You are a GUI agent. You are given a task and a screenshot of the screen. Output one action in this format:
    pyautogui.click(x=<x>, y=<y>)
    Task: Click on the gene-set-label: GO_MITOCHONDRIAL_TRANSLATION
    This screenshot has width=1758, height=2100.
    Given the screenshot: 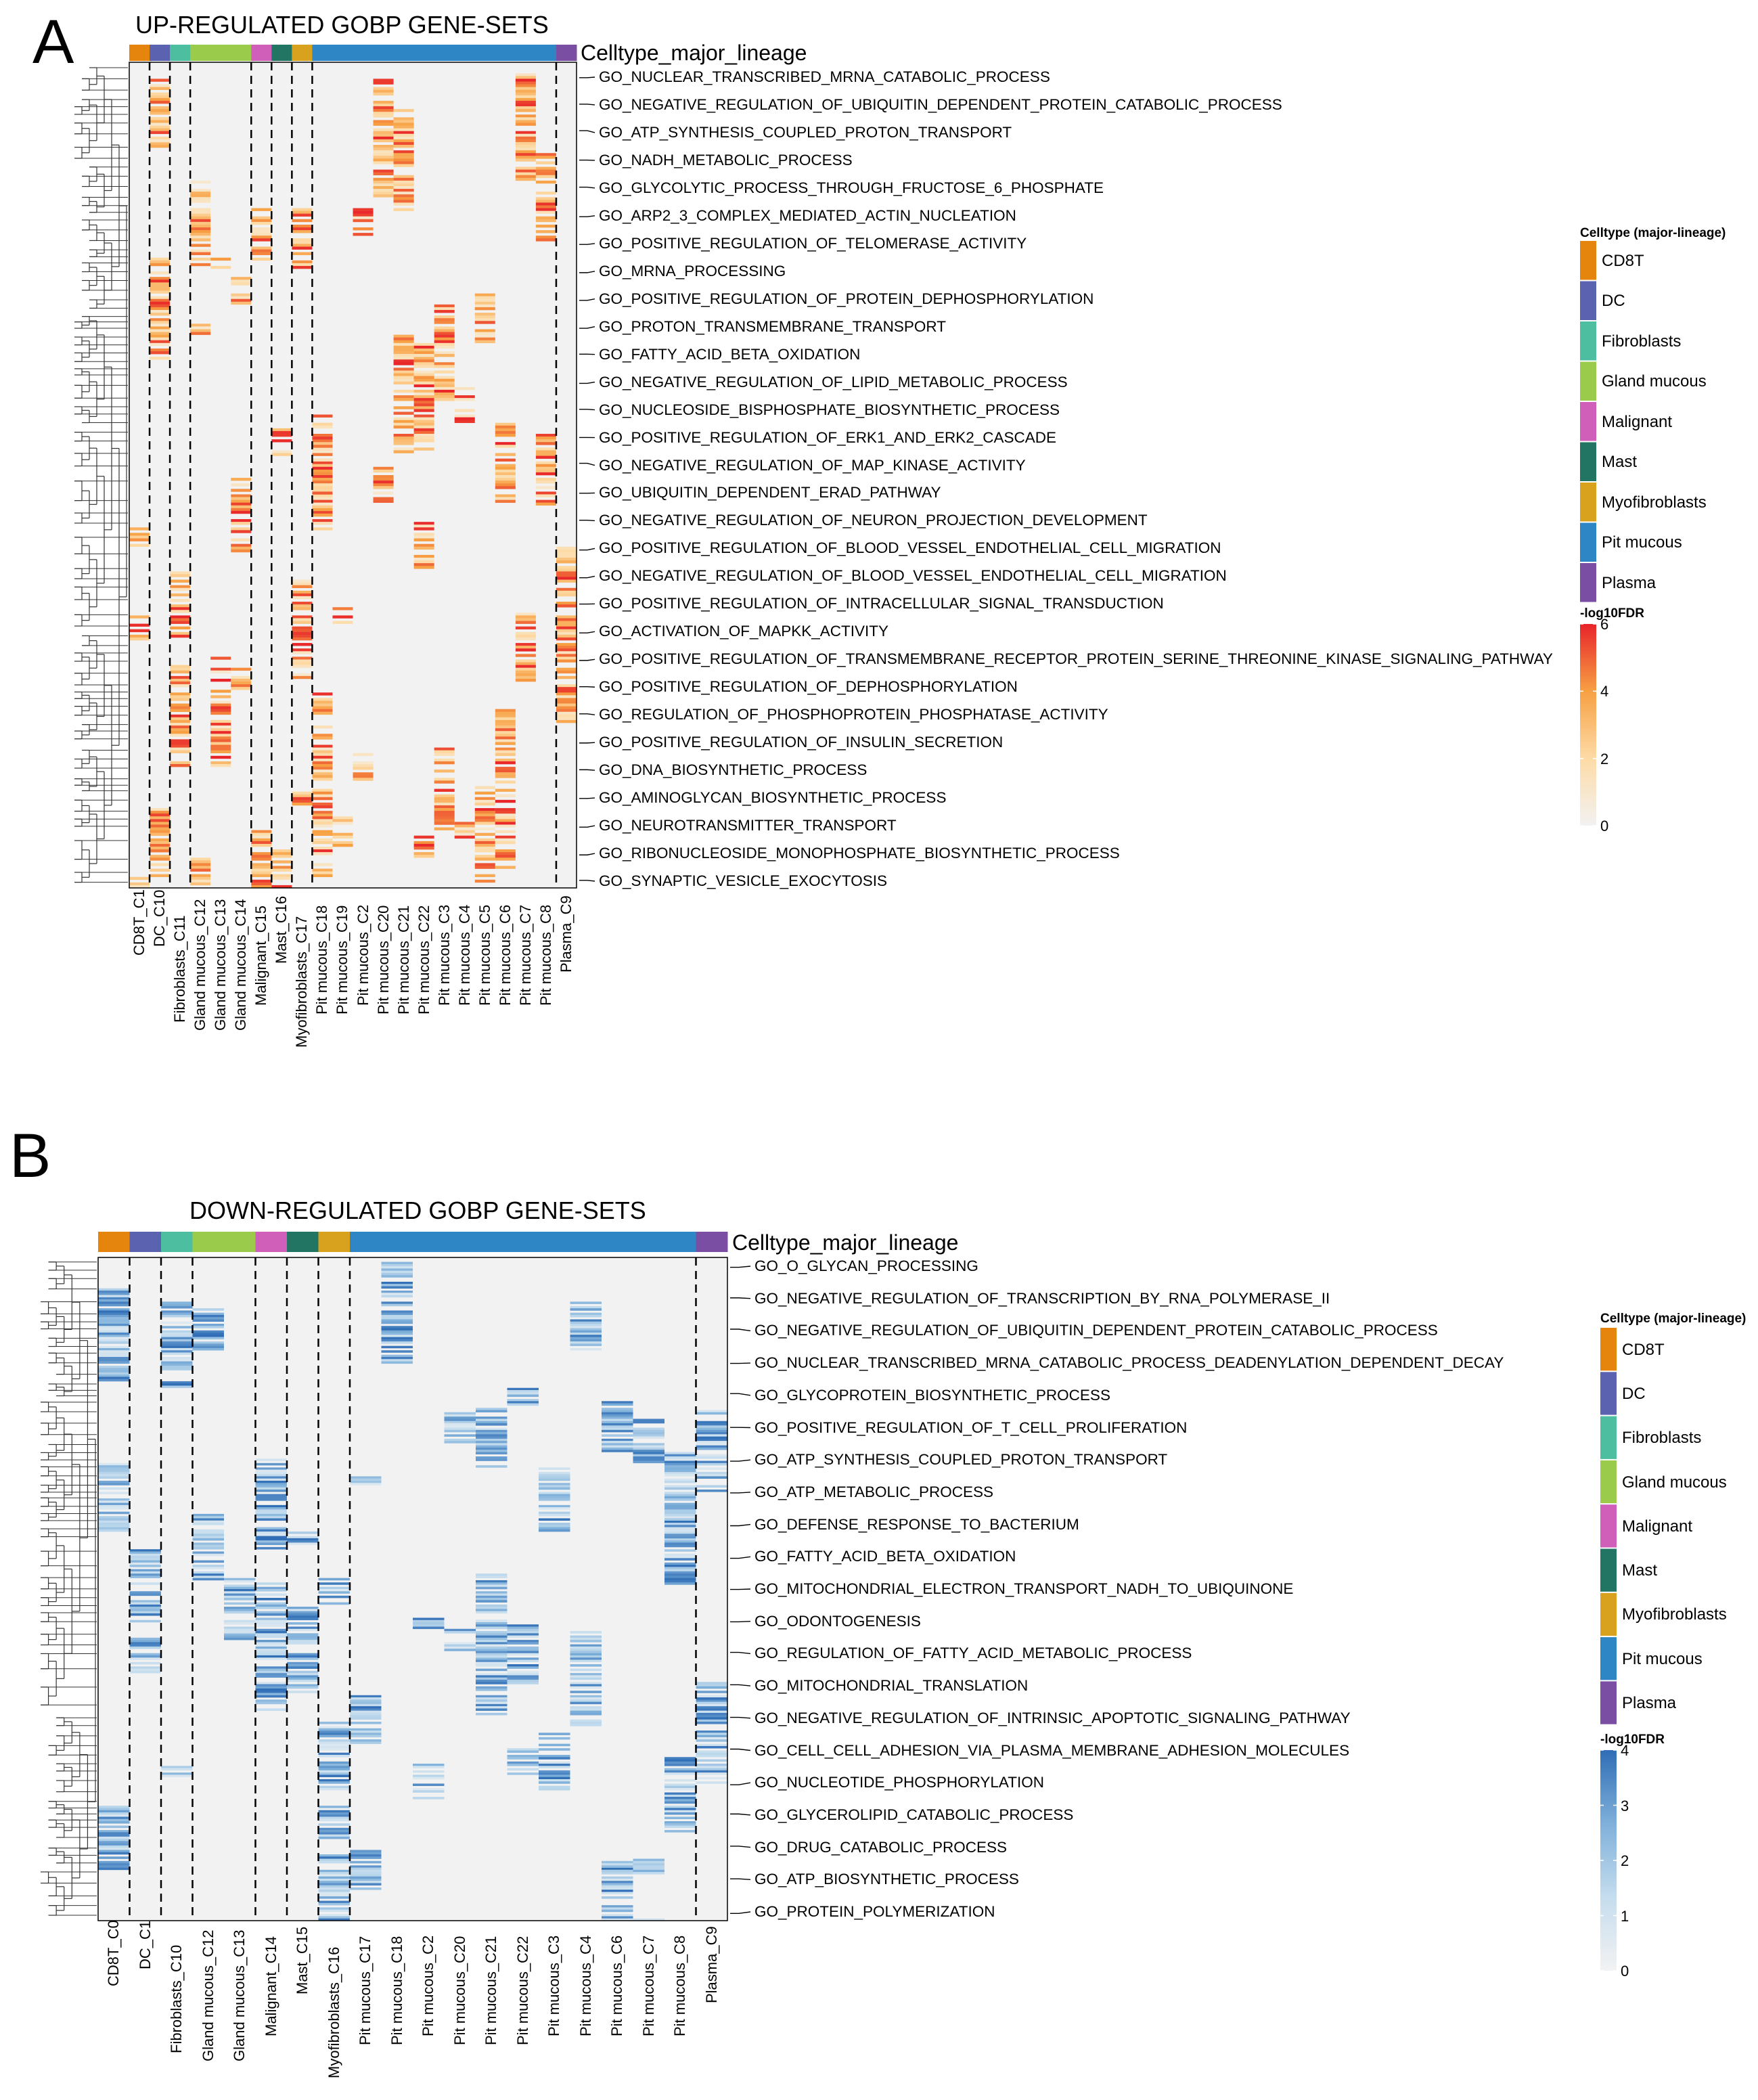 What is the action you would take?
    pyautogui.click(x=891, y=1686)
    